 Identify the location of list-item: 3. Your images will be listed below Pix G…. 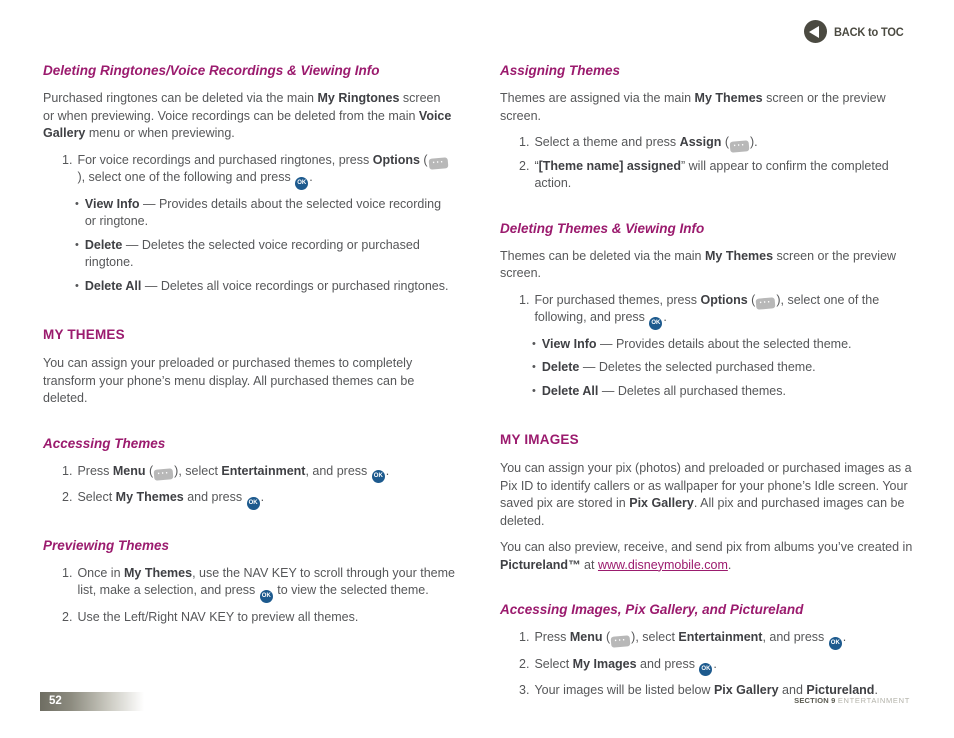
(709, 691).